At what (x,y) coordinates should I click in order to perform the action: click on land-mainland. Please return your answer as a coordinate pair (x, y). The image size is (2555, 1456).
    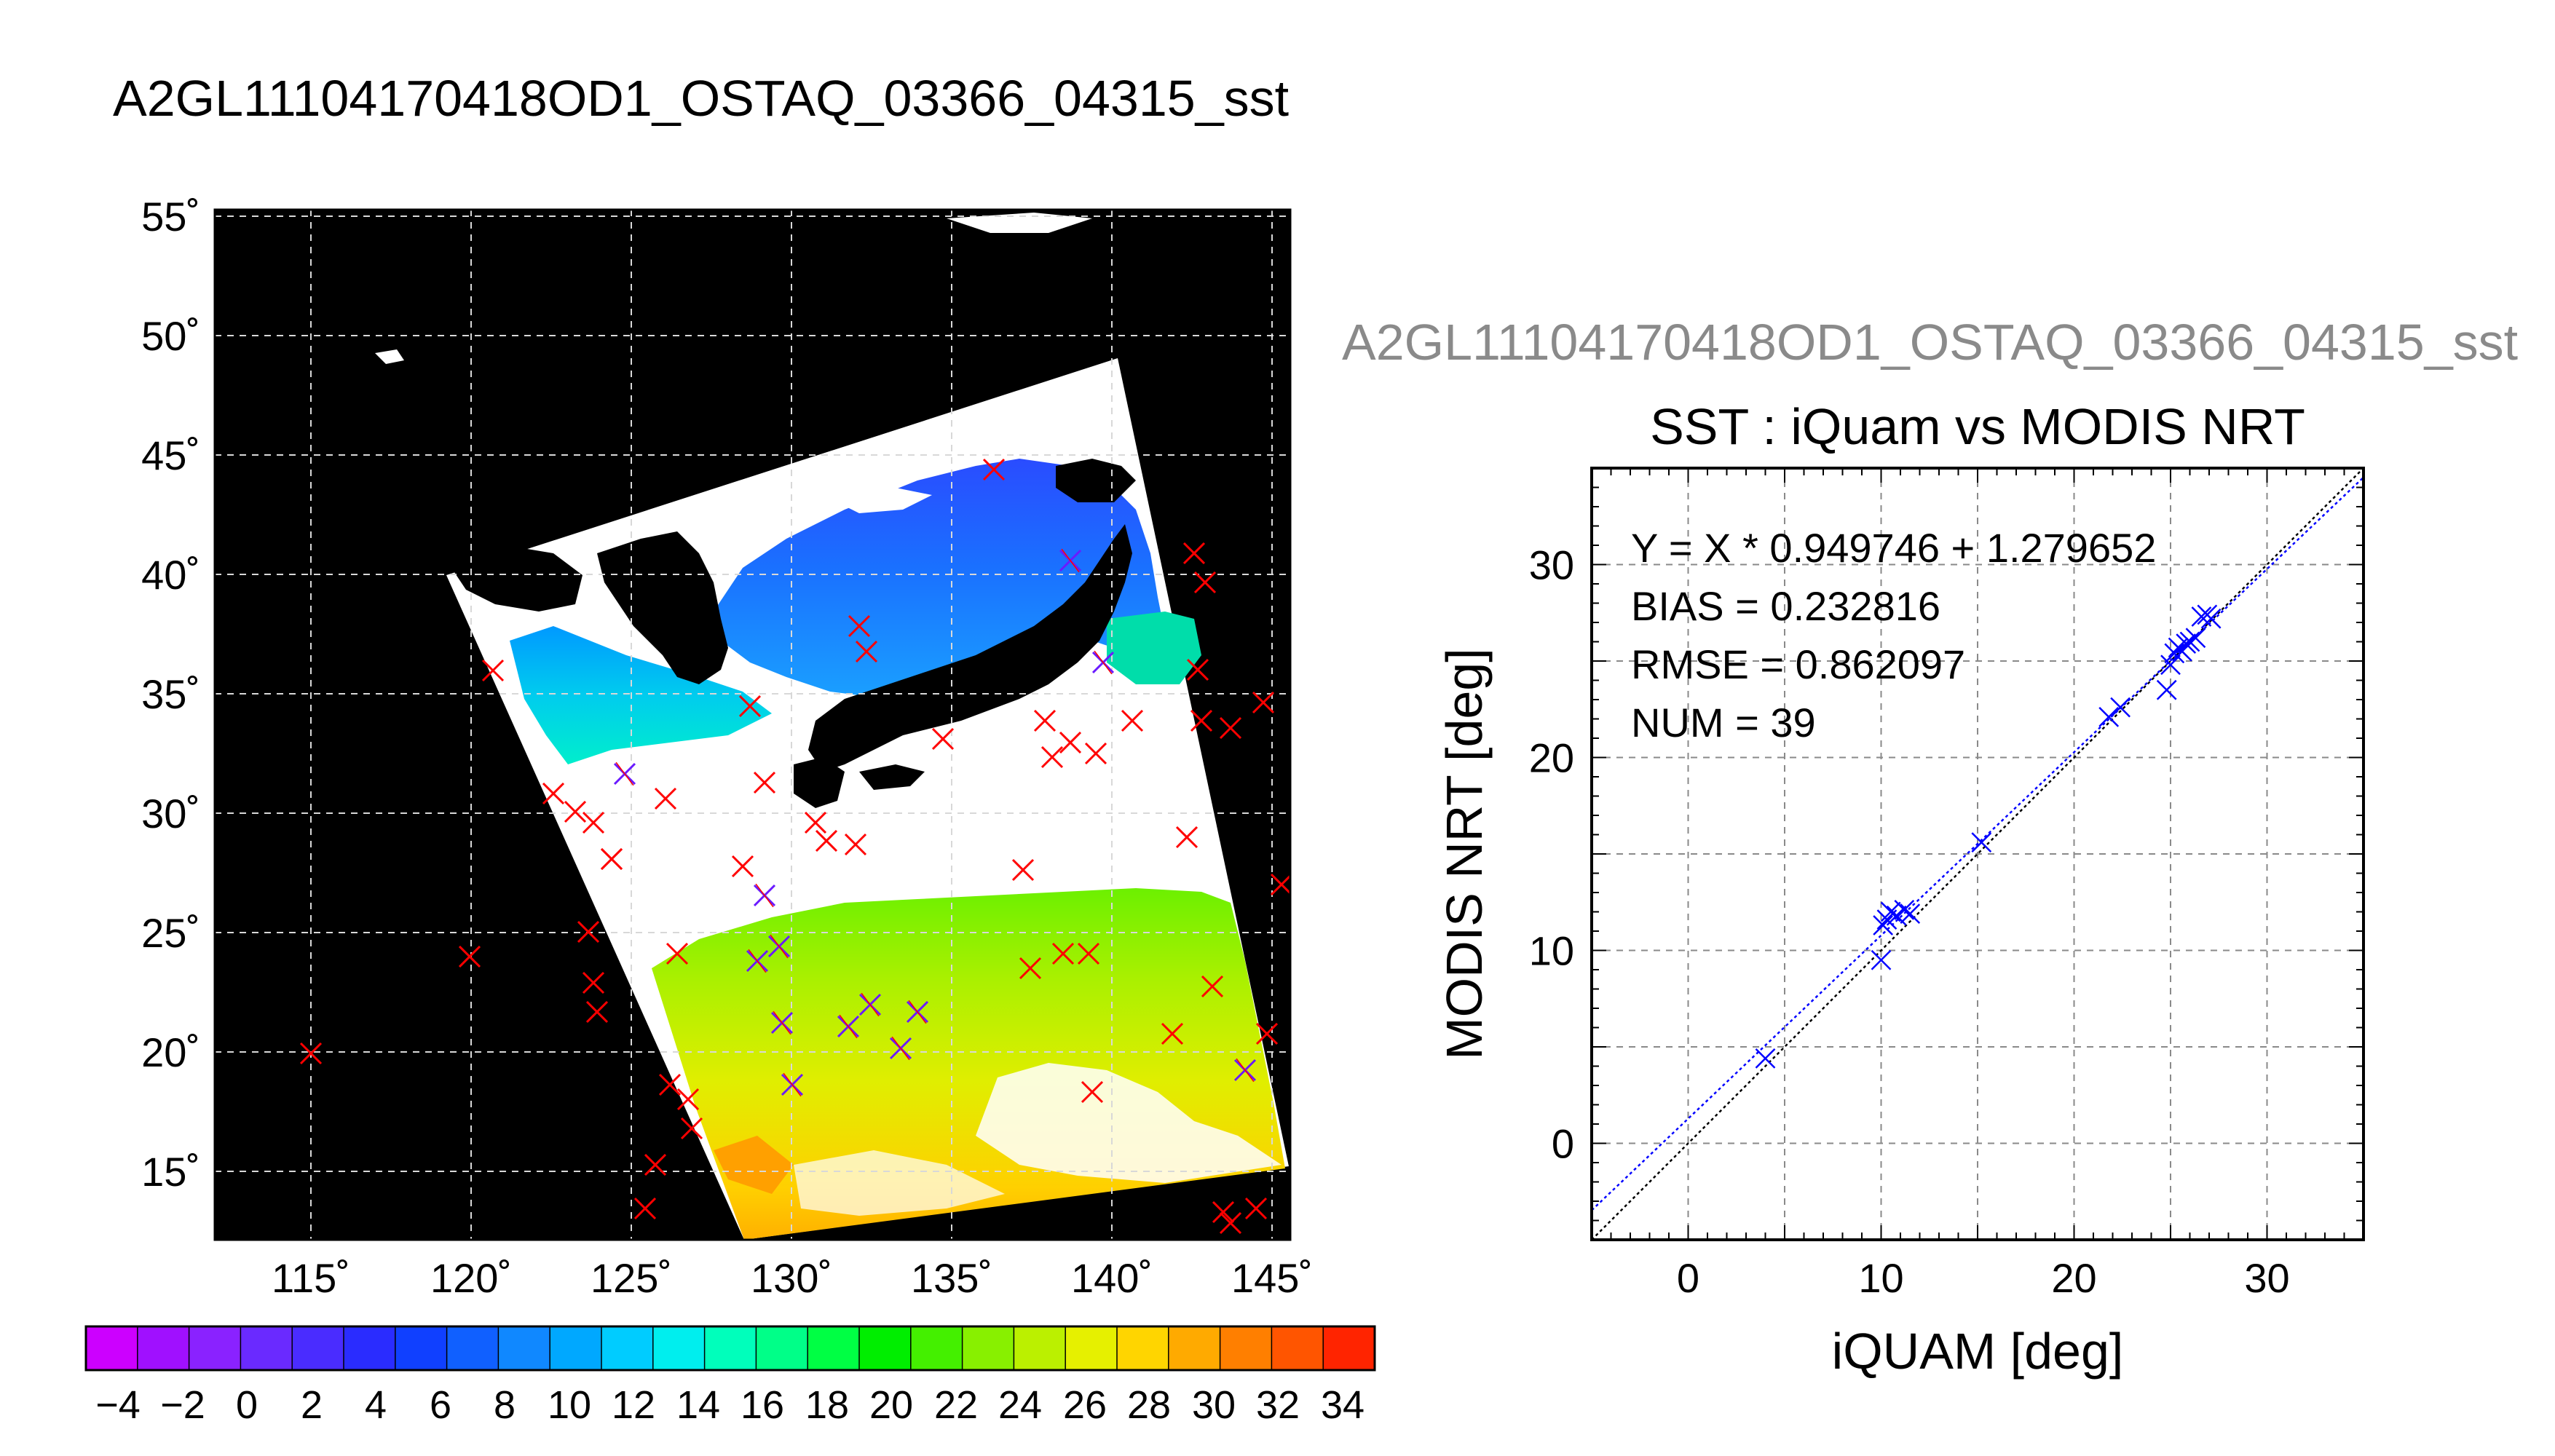
    Looking at the image, I should click on (517, 579).